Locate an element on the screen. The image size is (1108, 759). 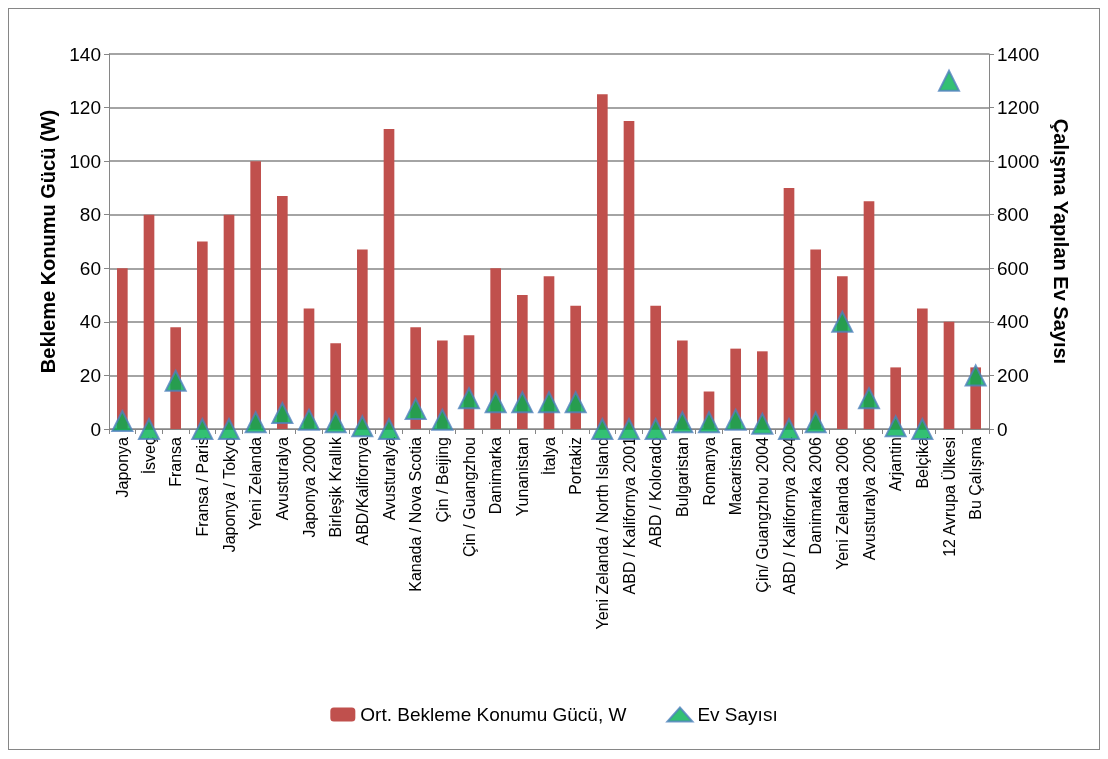
x-tick-label: Fransa is located at coordinates (176, 461).